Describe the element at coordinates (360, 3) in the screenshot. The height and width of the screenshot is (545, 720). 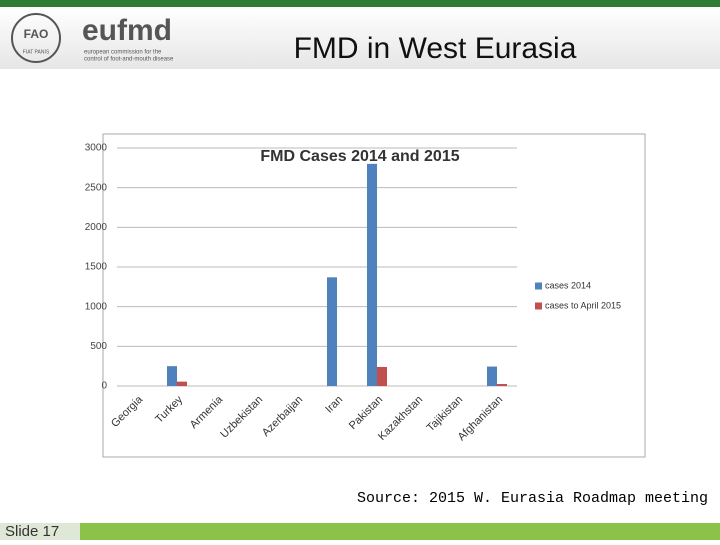
I see `top-bar` at that location.